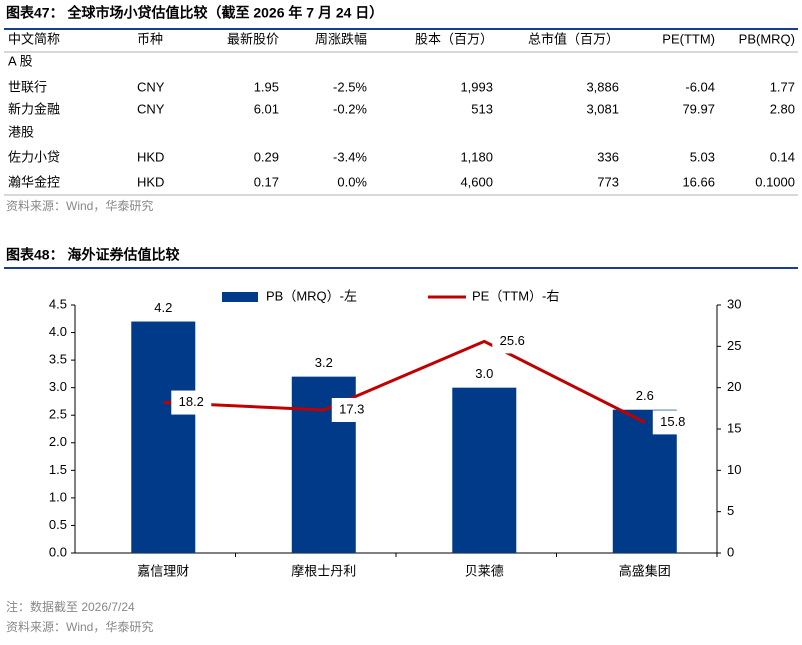 This screenshot has width=802, height=645. What do you see at coordinates (58, 331) in the screenshot?
I see `y-tick-label: 4.0` at bounding box center [58, 331].